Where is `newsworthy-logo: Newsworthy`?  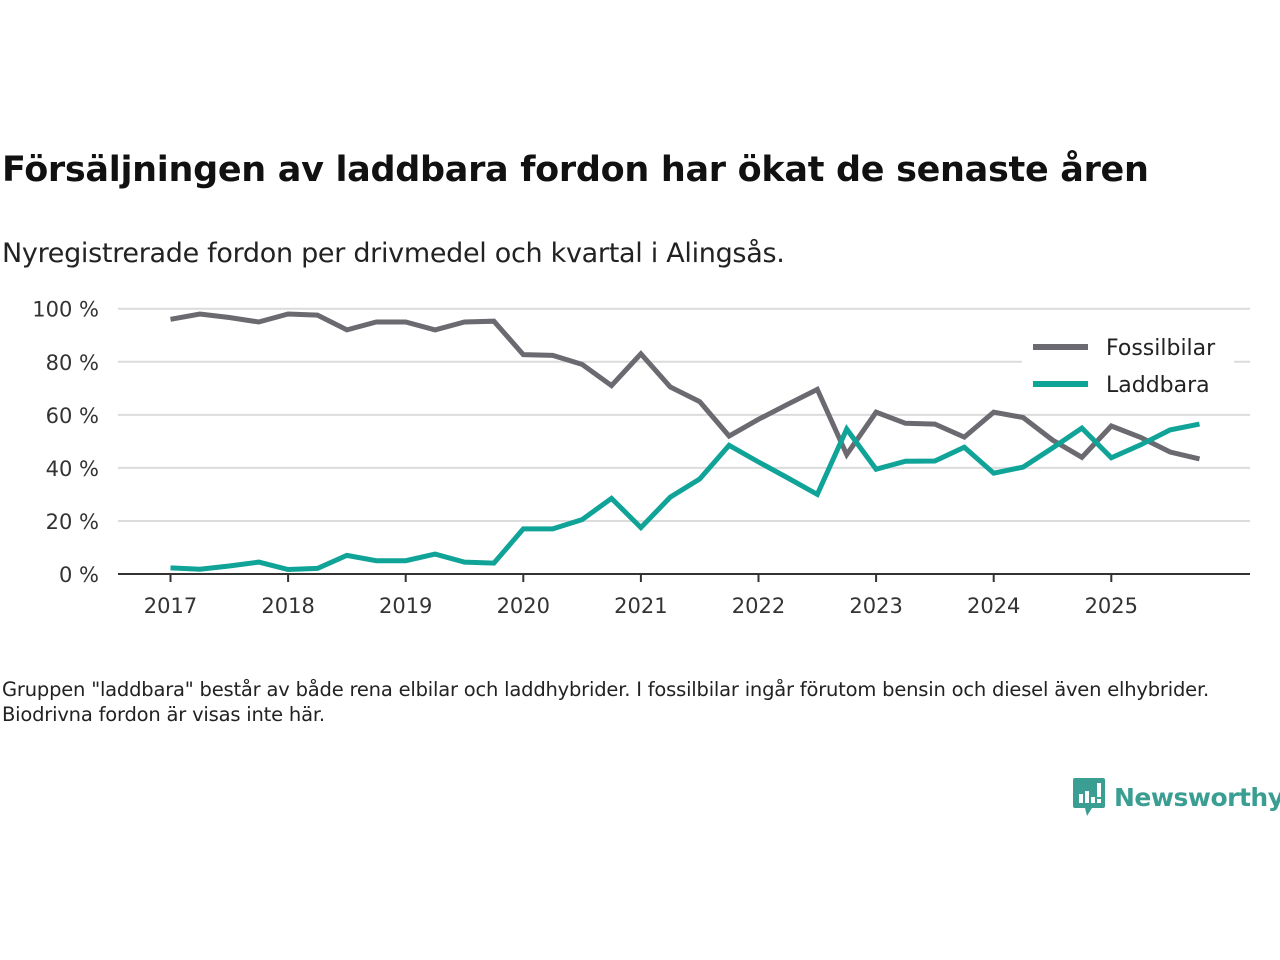 newsworthy-logo: Newsworthy is located at coordinates (1176, 797).